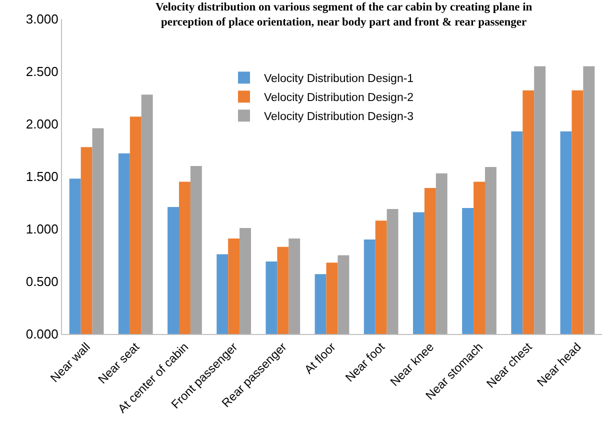 Image resolution: width=614 pixels, height=429 pixels. What do you see at coordinates (42, 176) in the screenshot?
I see `y-tick-label: 1.500` at bounding box center [42, 176].